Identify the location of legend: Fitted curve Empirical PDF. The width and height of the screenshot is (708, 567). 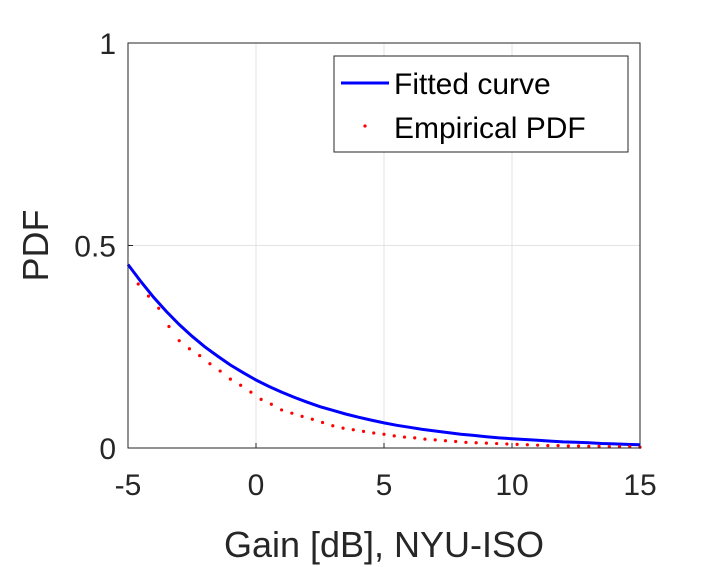
(481, 104).